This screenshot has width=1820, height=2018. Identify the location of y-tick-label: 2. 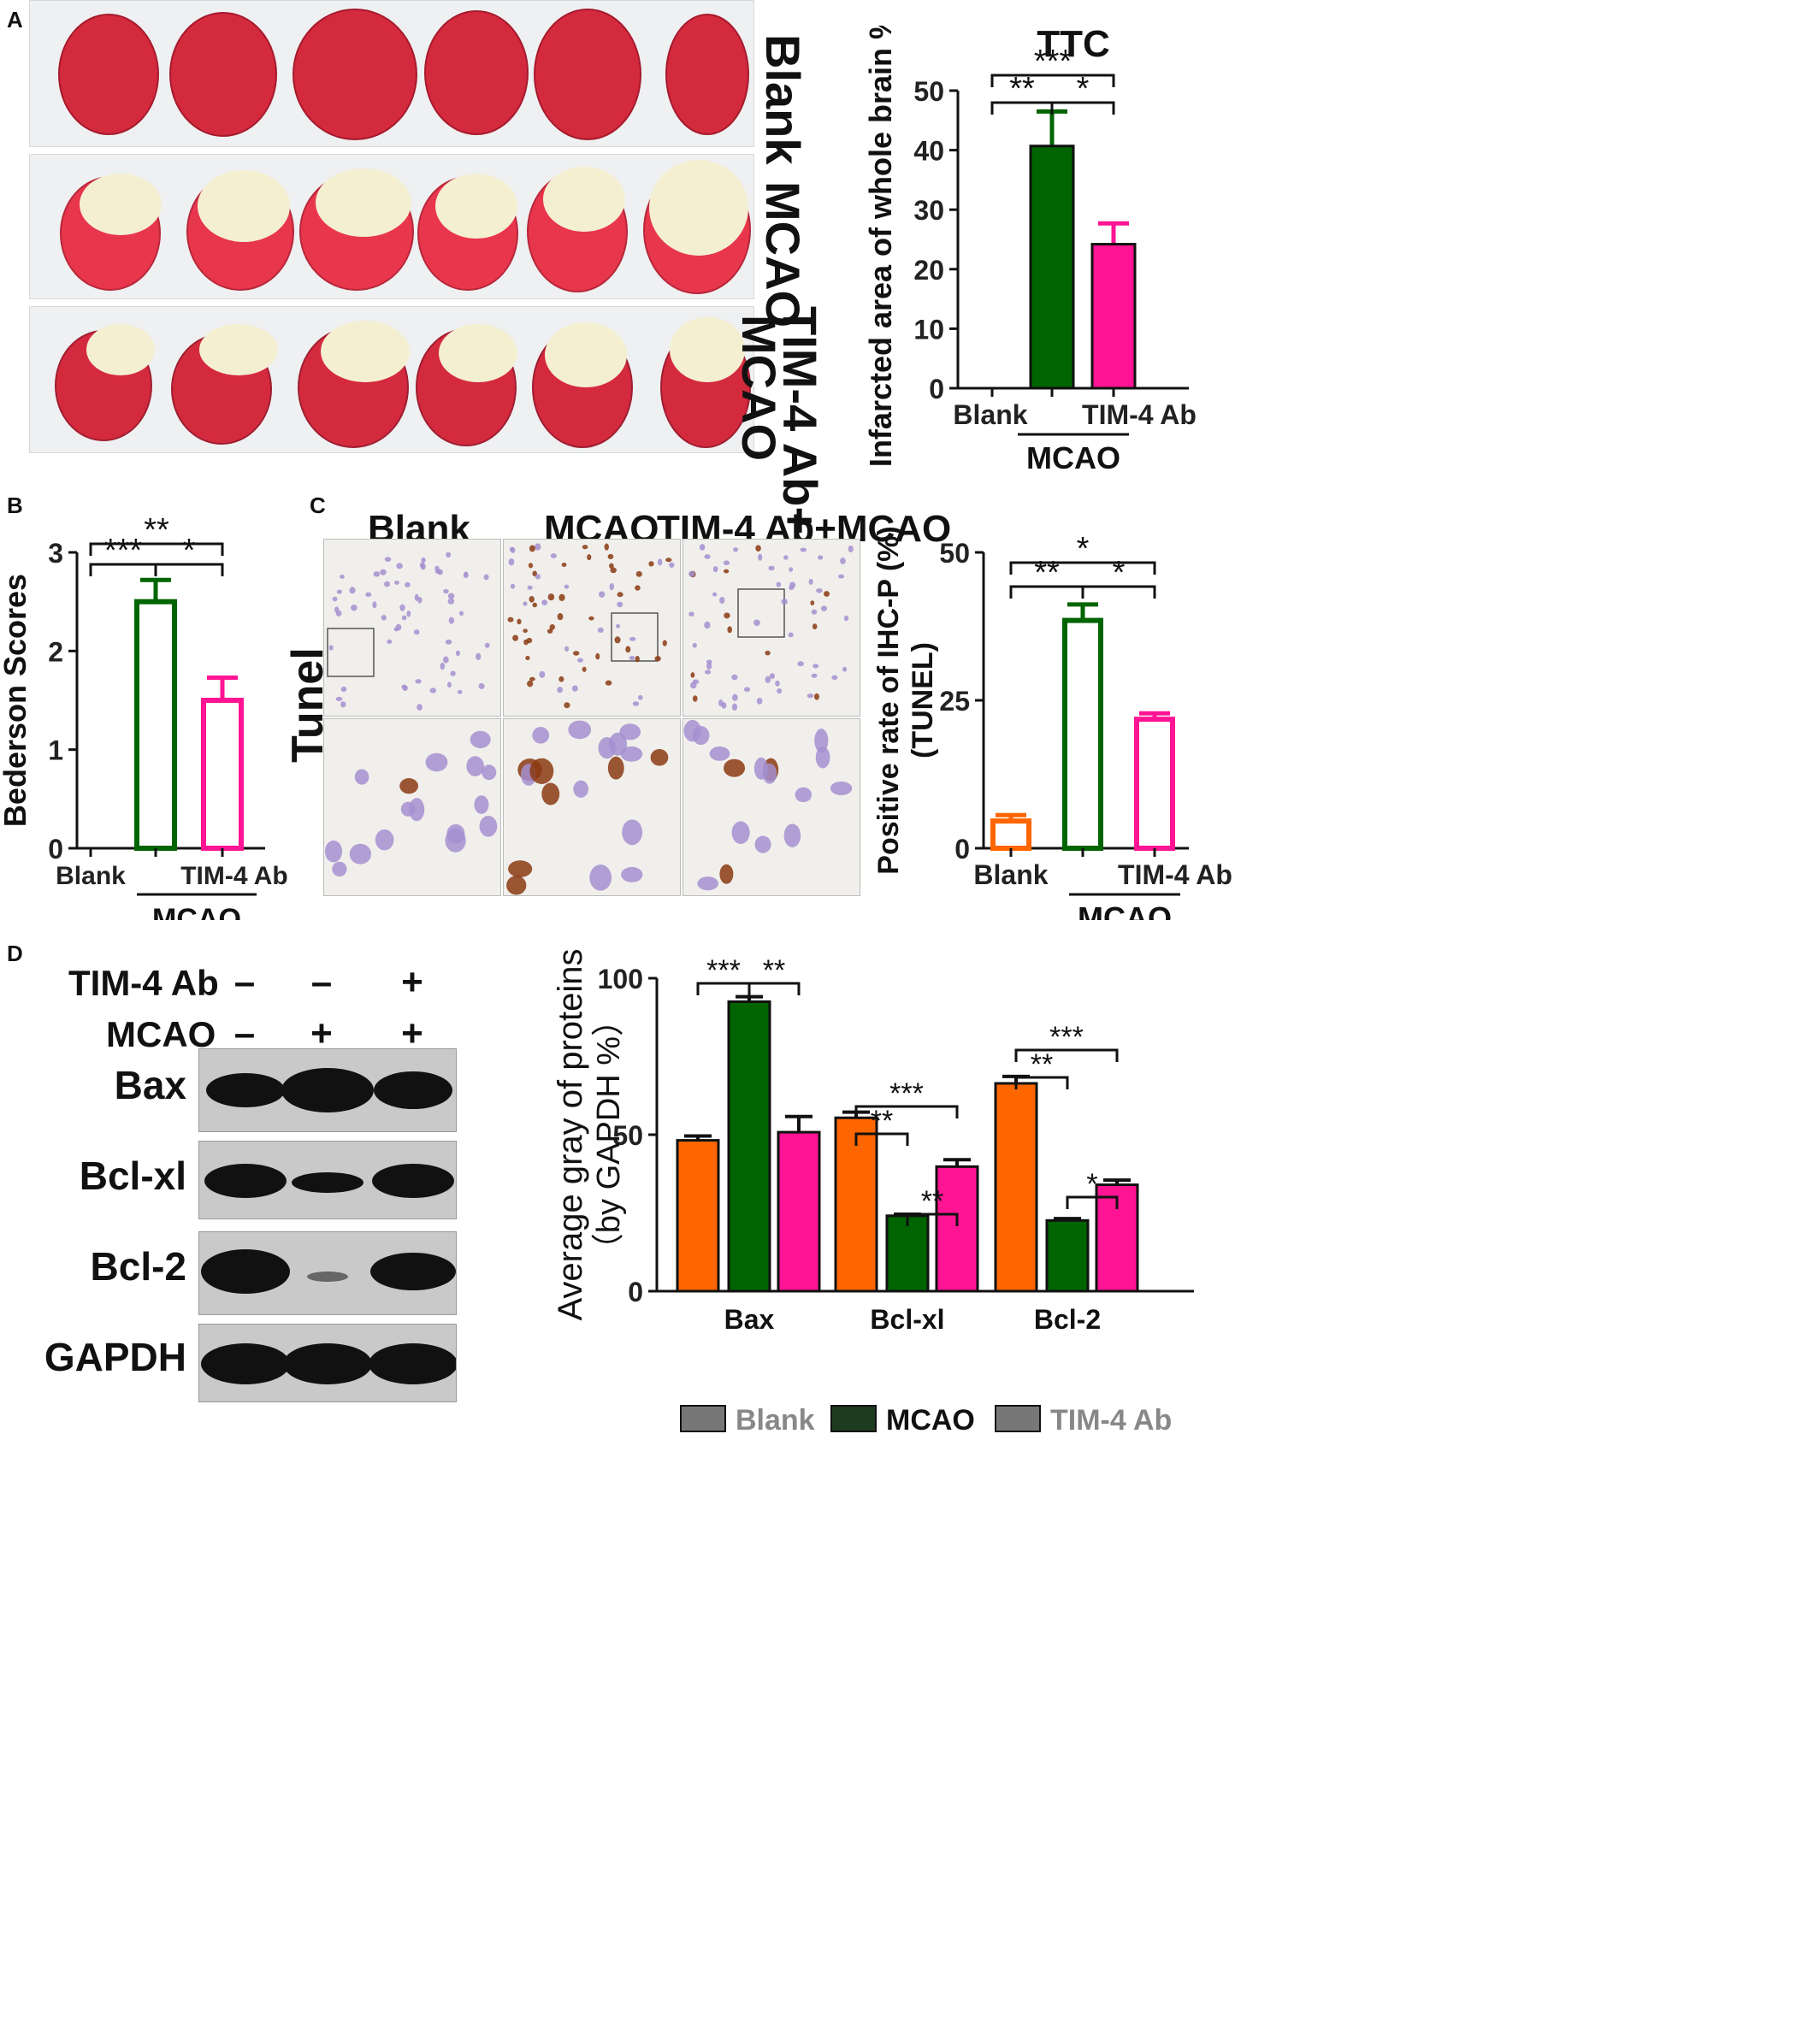
(55, 651).